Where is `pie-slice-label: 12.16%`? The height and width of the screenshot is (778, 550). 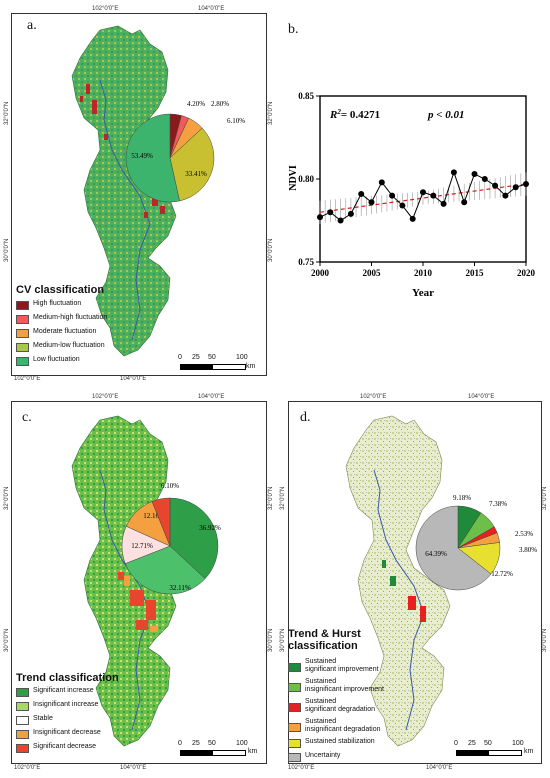 pie-slice-label: 12.16% is located at coordinates (154, 516).